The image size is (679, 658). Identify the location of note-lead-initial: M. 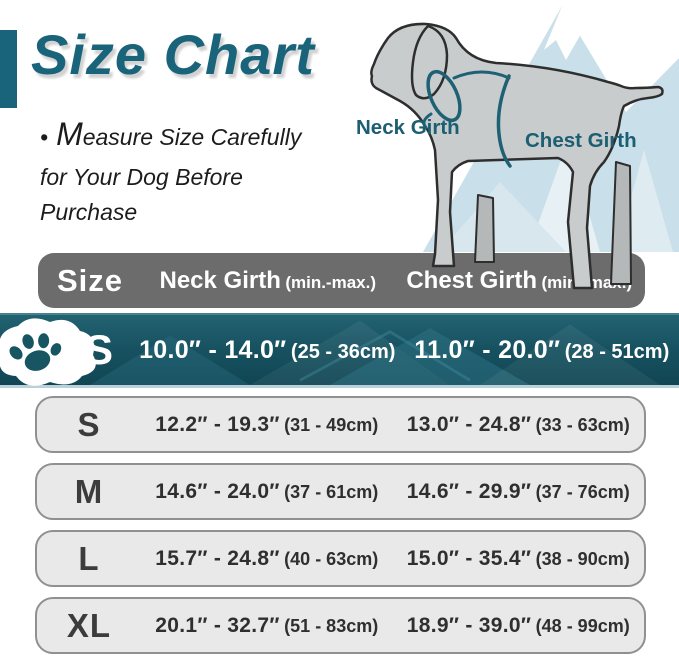
(69, 134).